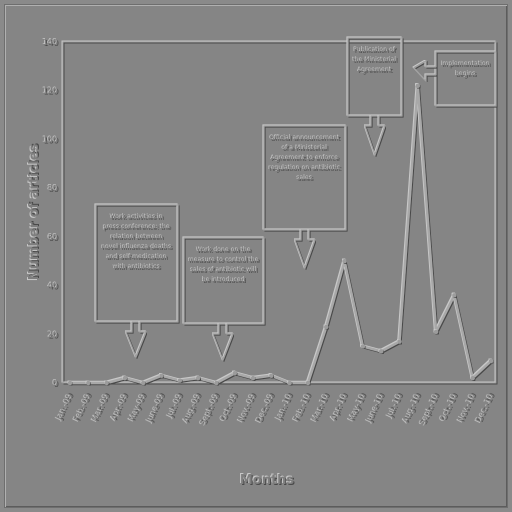  What do you see at coordinates (50, 42) in the screenshot?
I see `y-tick-label: 140` at bounding box center [50, 42].